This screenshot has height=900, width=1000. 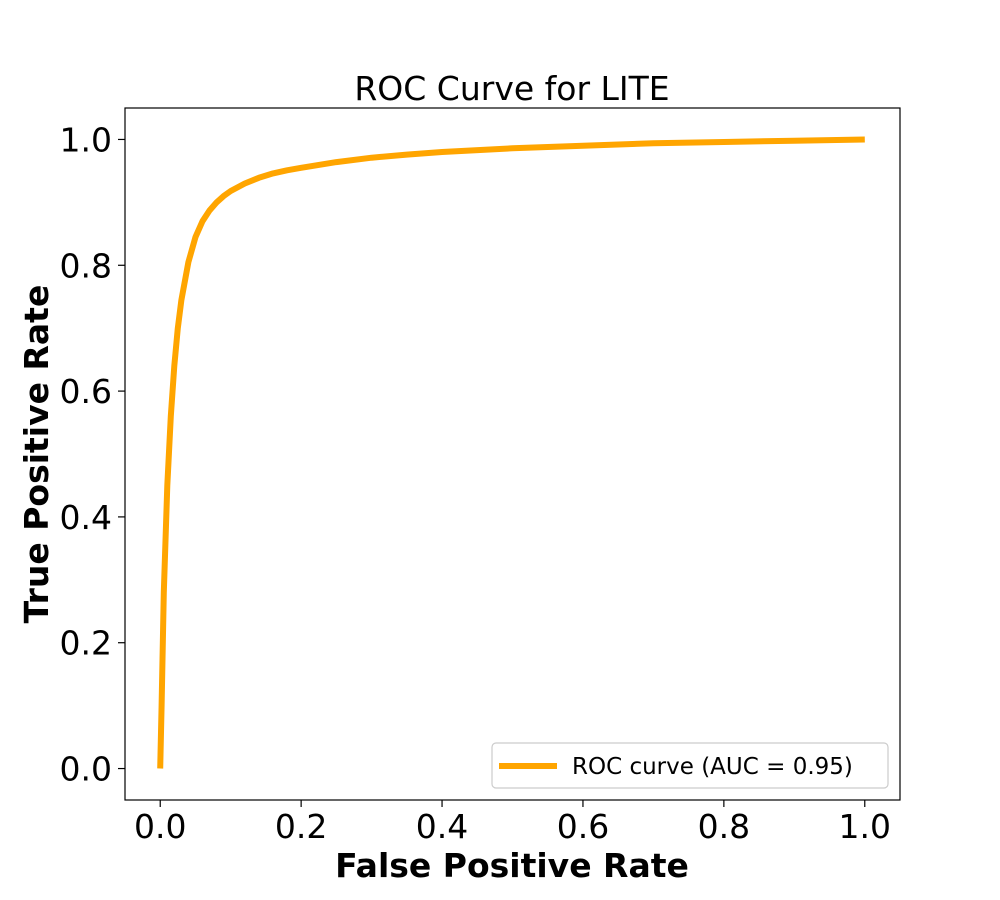 What do you see at coordinates (86, 769) in the screenshot?
I see `y-tick-label: 0.0` at bounding box center [86, 769].